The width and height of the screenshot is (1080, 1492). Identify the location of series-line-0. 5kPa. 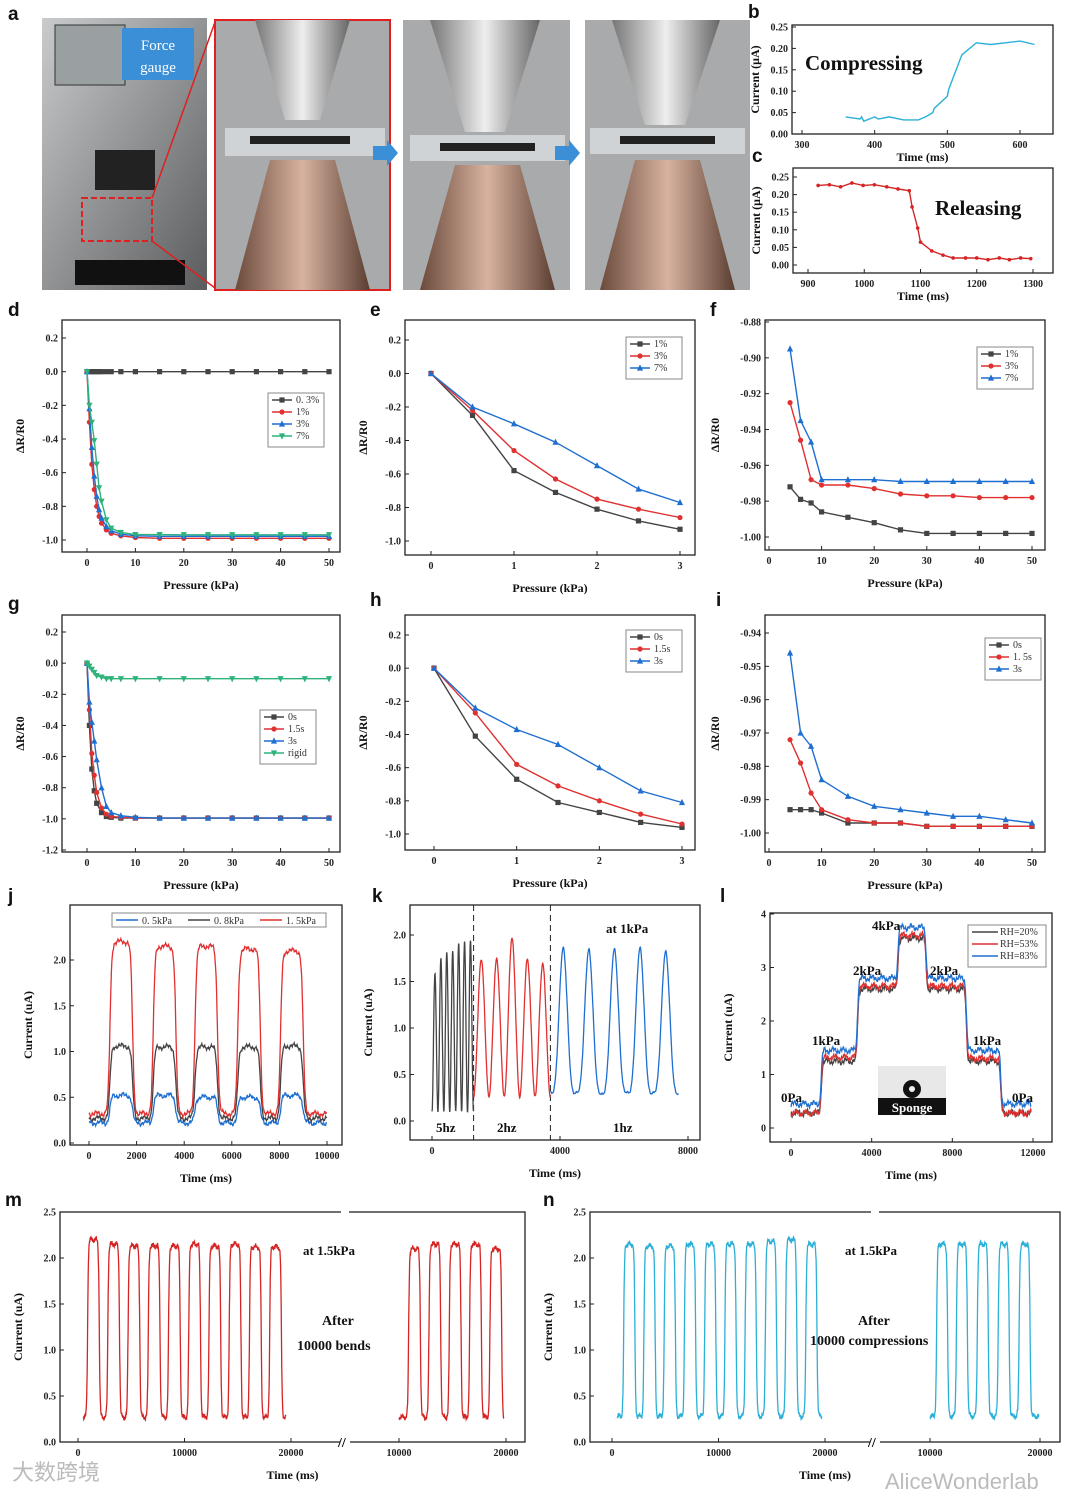
(207, 1110).